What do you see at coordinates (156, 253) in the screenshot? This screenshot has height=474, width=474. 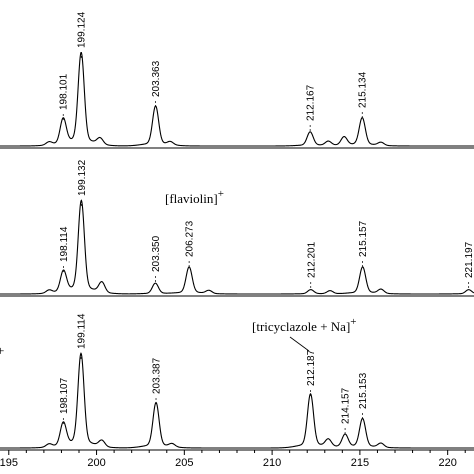 I see `peak-label-middle-4: 203.350` at bounding box center [156, 253].